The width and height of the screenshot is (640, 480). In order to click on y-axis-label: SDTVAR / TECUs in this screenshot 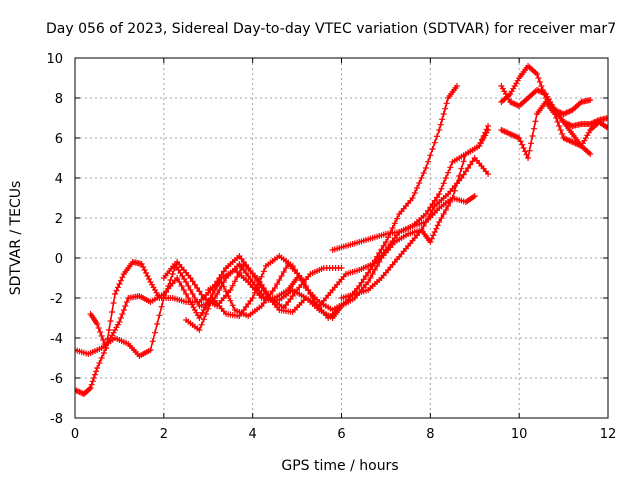, I will do `click(16, 238)`.